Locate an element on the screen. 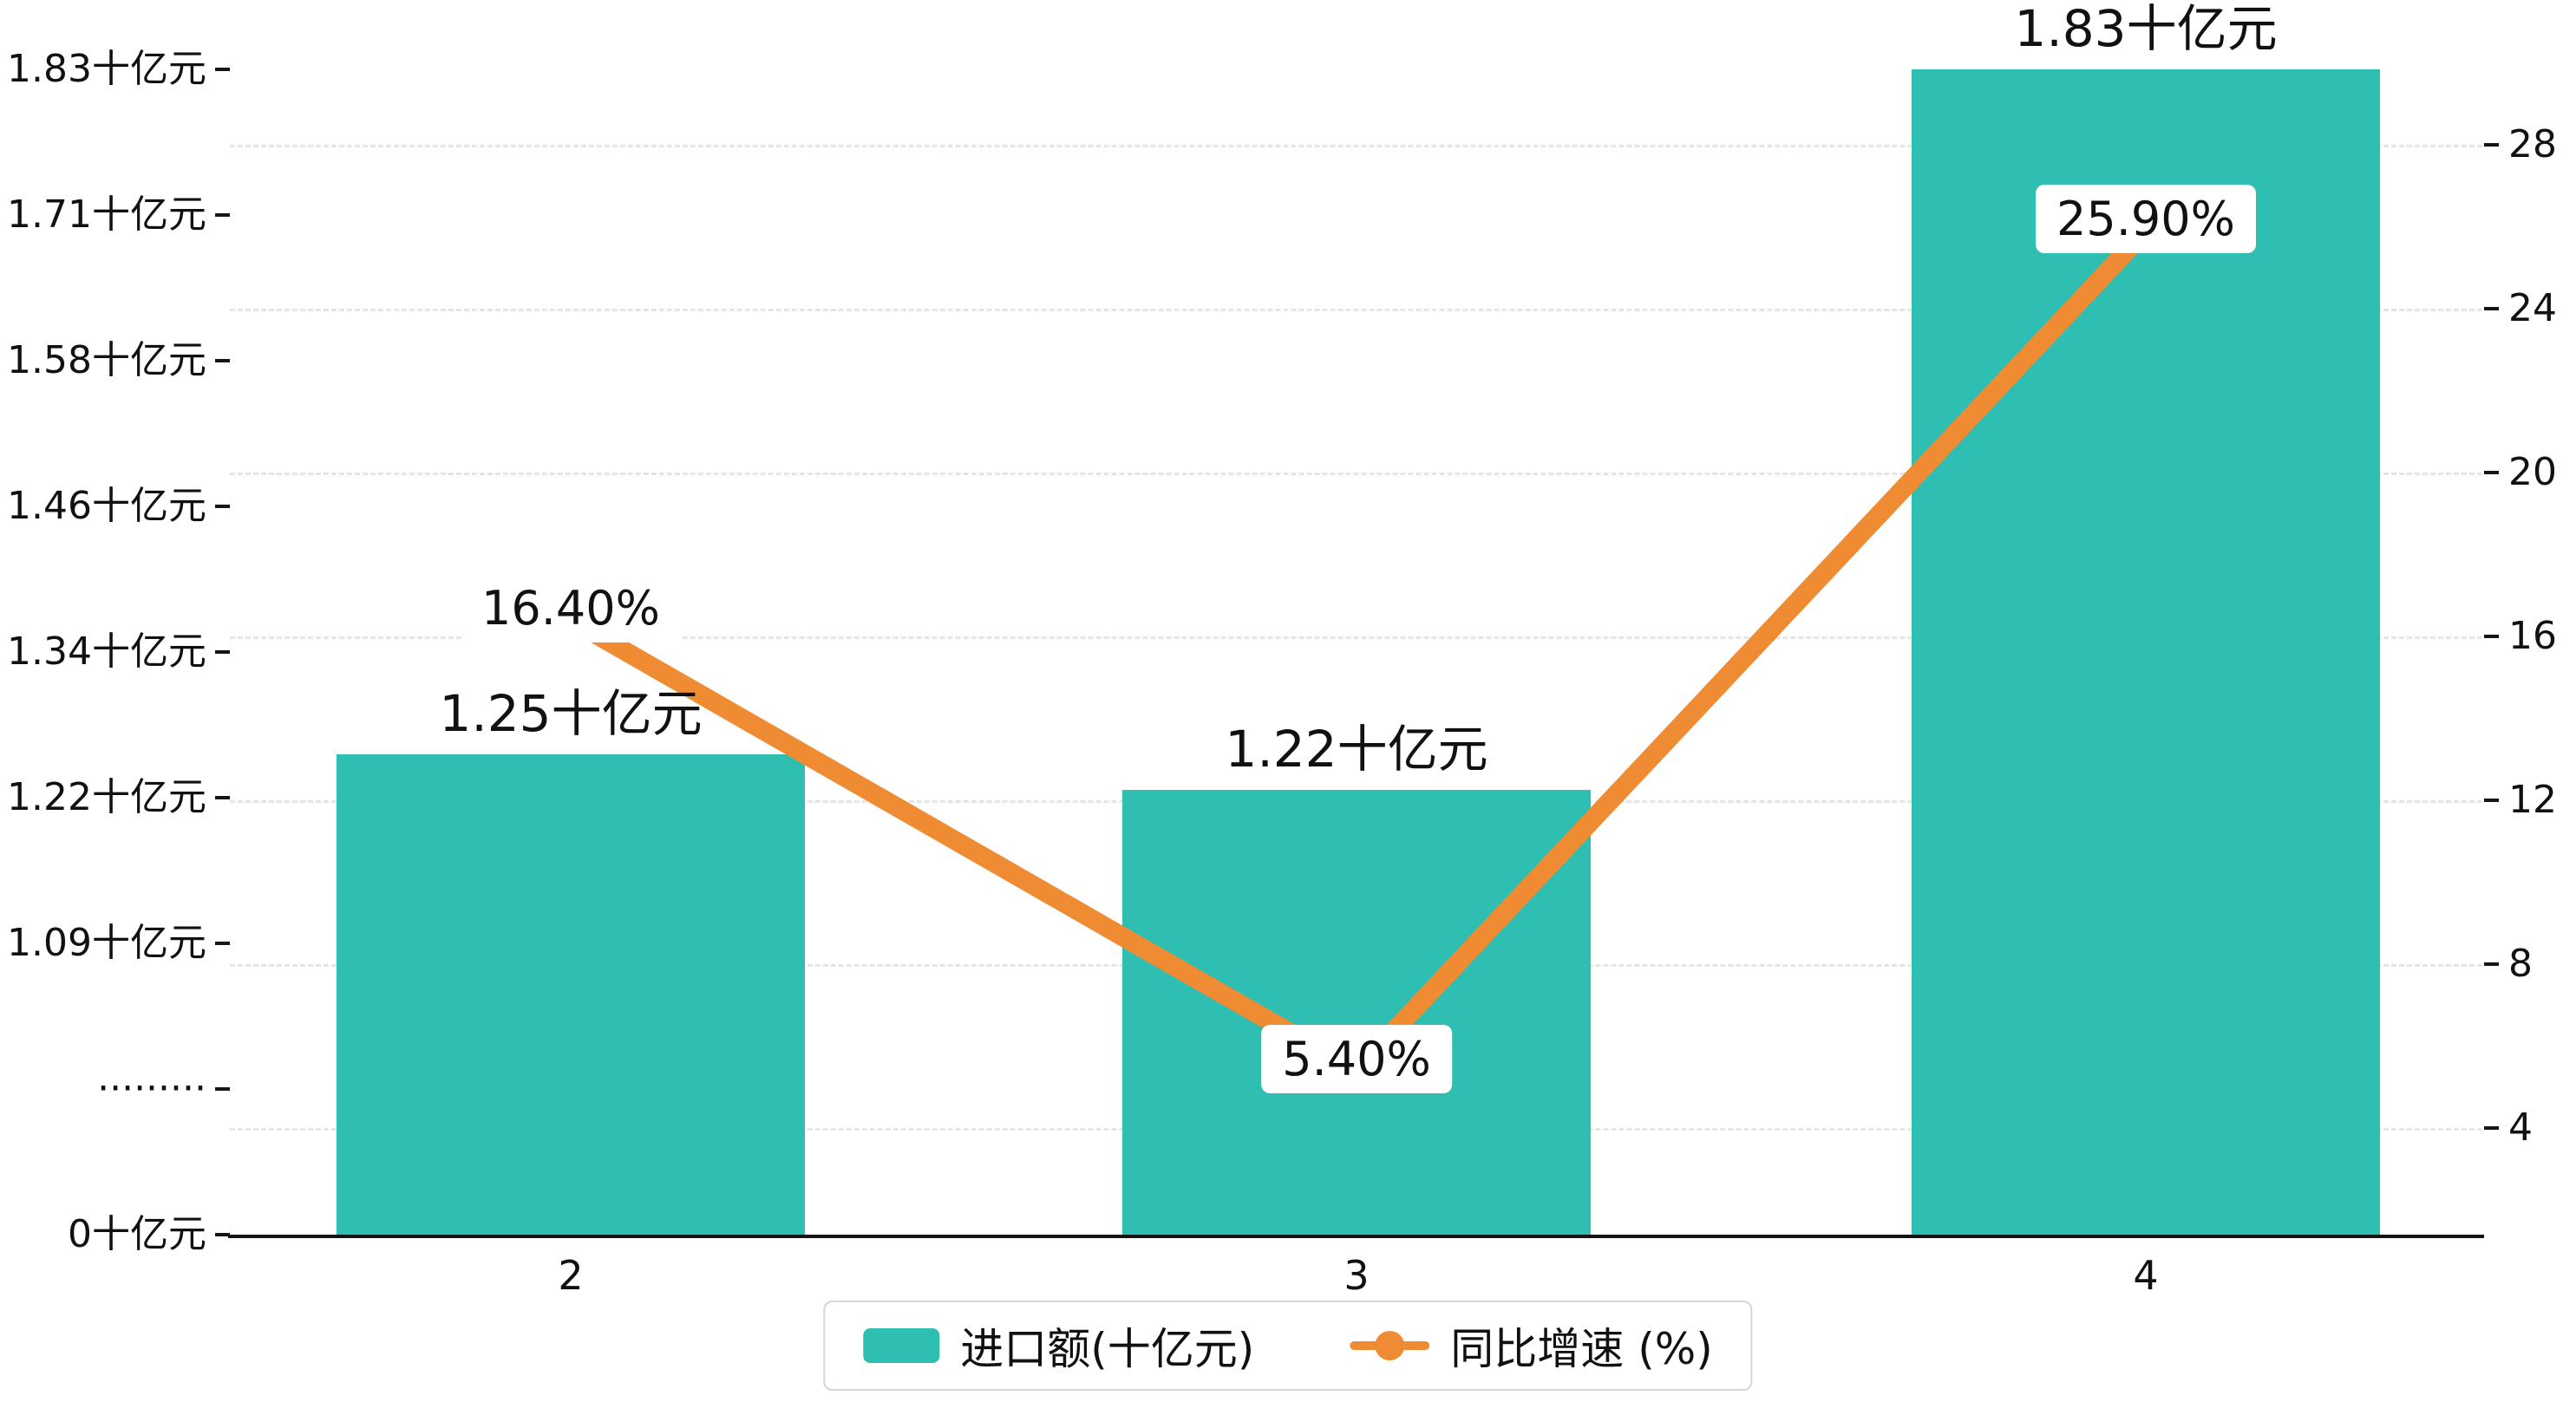  left-axis-tick-label: 1.22十亿元 is located at coordinates (106, 797).